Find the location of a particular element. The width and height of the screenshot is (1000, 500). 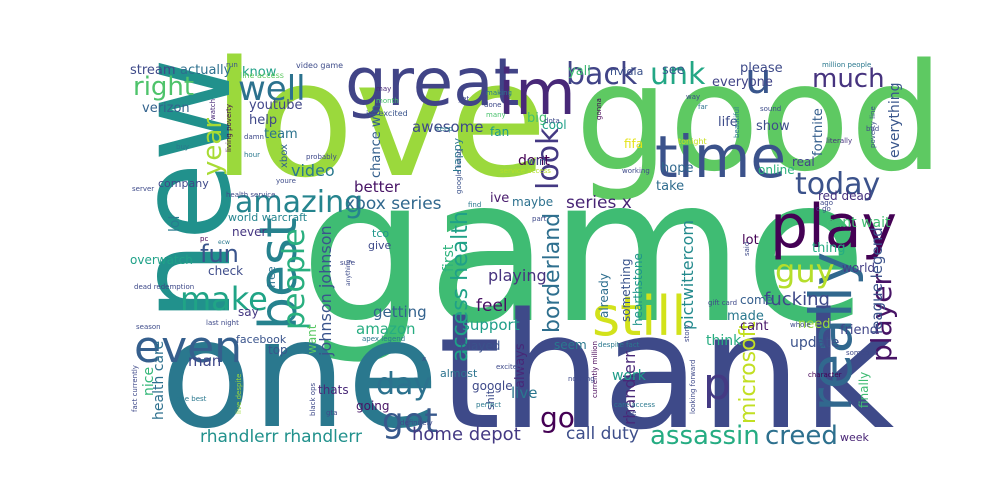

word-great: great is located at coordinates (432, 82).